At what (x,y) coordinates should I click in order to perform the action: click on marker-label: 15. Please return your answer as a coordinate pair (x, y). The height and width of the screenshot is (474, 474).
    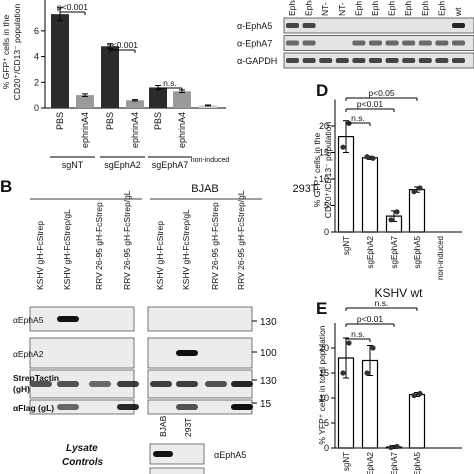
    Looking at the image, I should click on (266, 404).